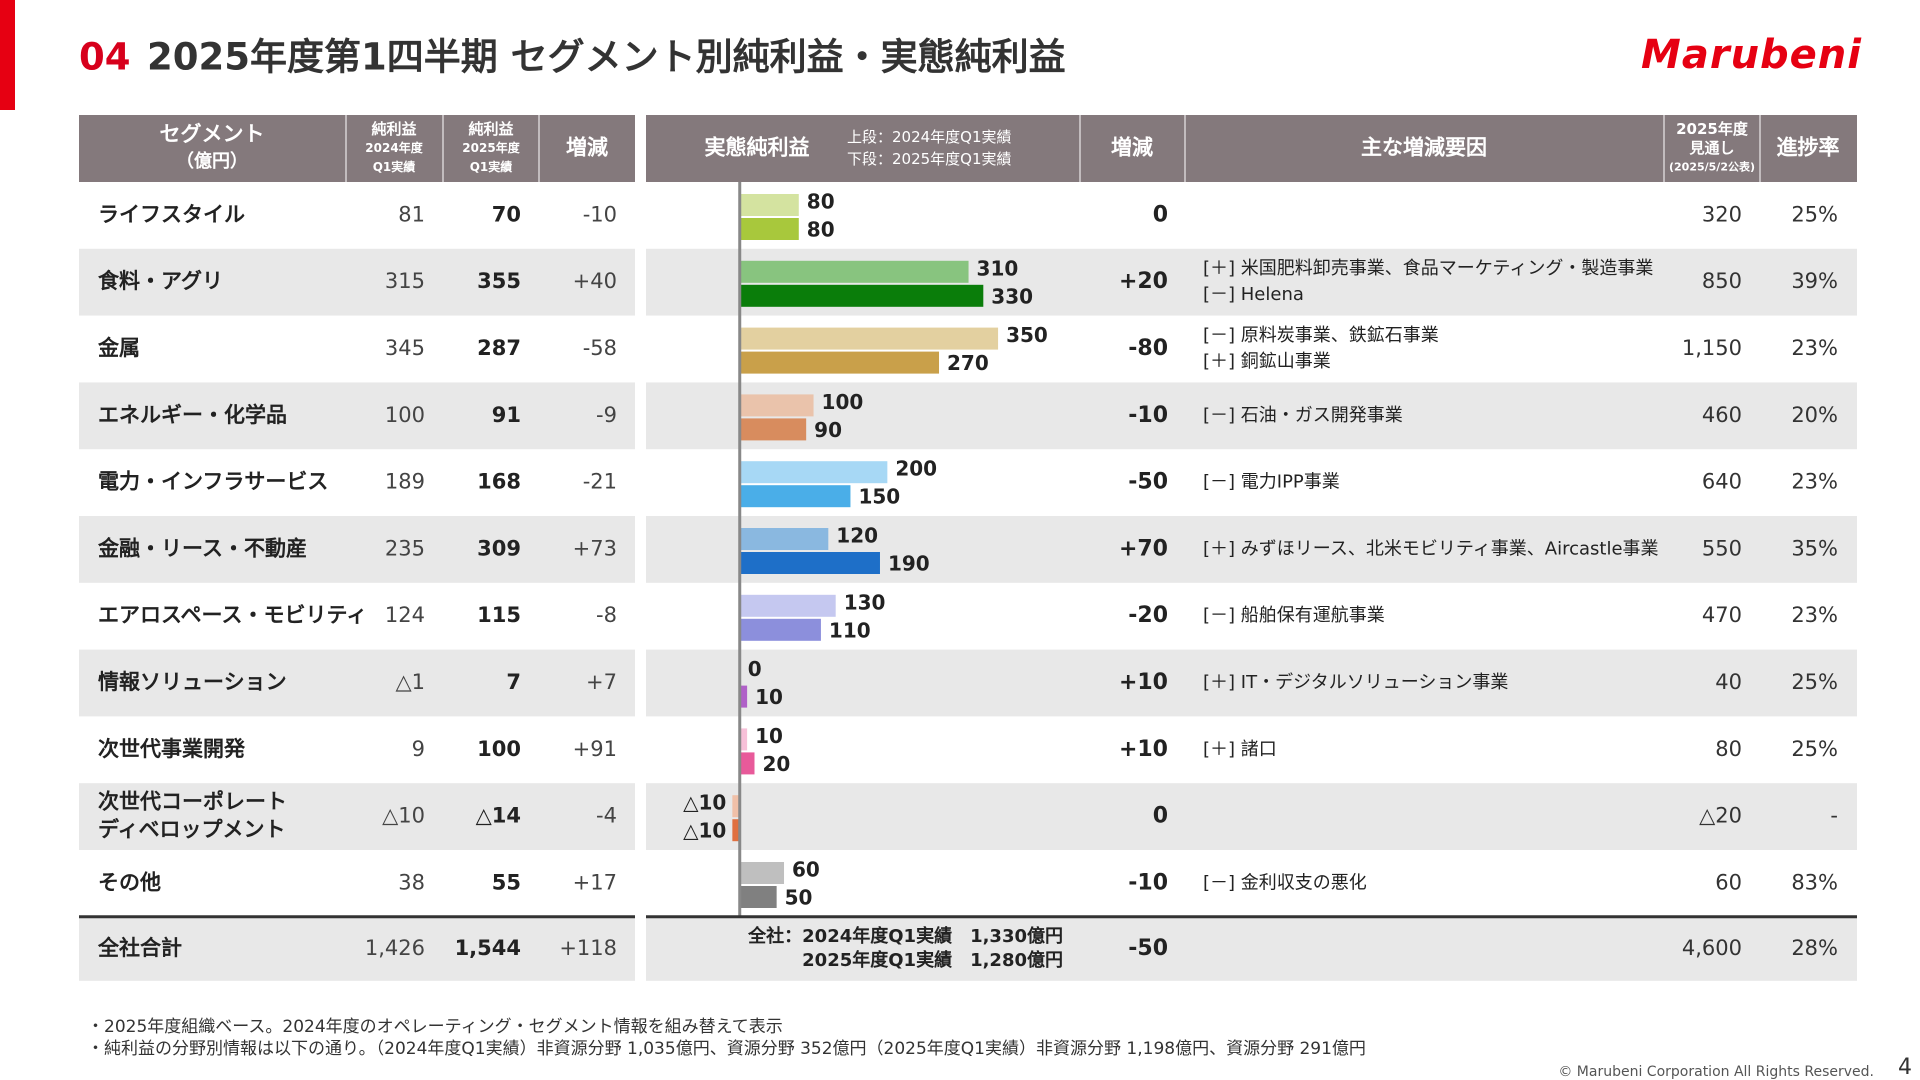 This screenshot has width=1920, height=1080. I want to click on core-bar-label: 190, so click(909, 564).